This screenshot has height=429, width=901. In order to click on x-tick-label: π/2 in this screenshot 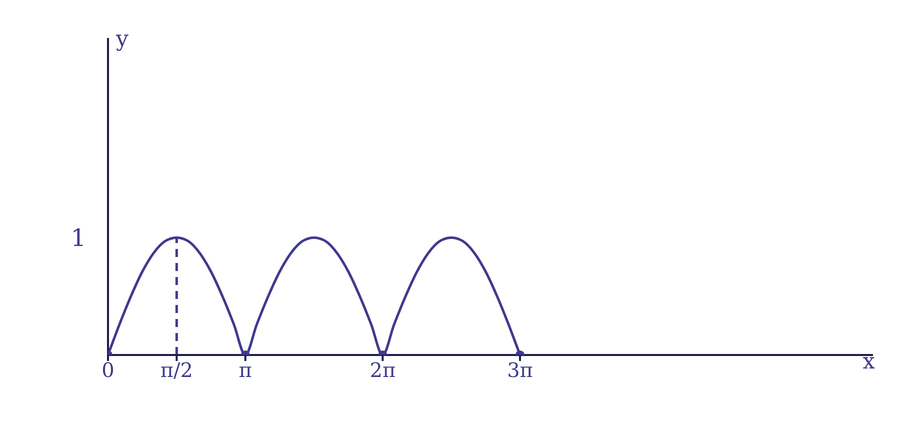, I will do `click(176, 370)`.